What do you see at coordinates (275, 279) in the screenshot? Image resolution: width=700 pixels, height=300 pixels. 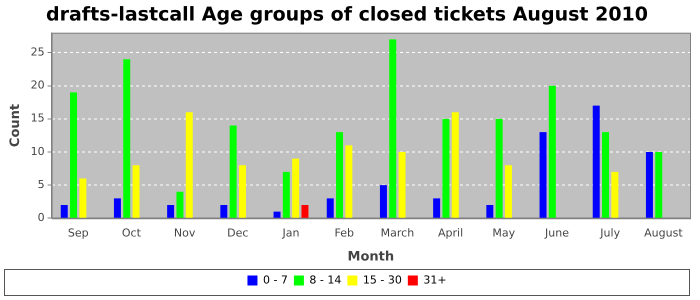 I see `legend-label: 0 - 7` at bounding box center [275, 279].